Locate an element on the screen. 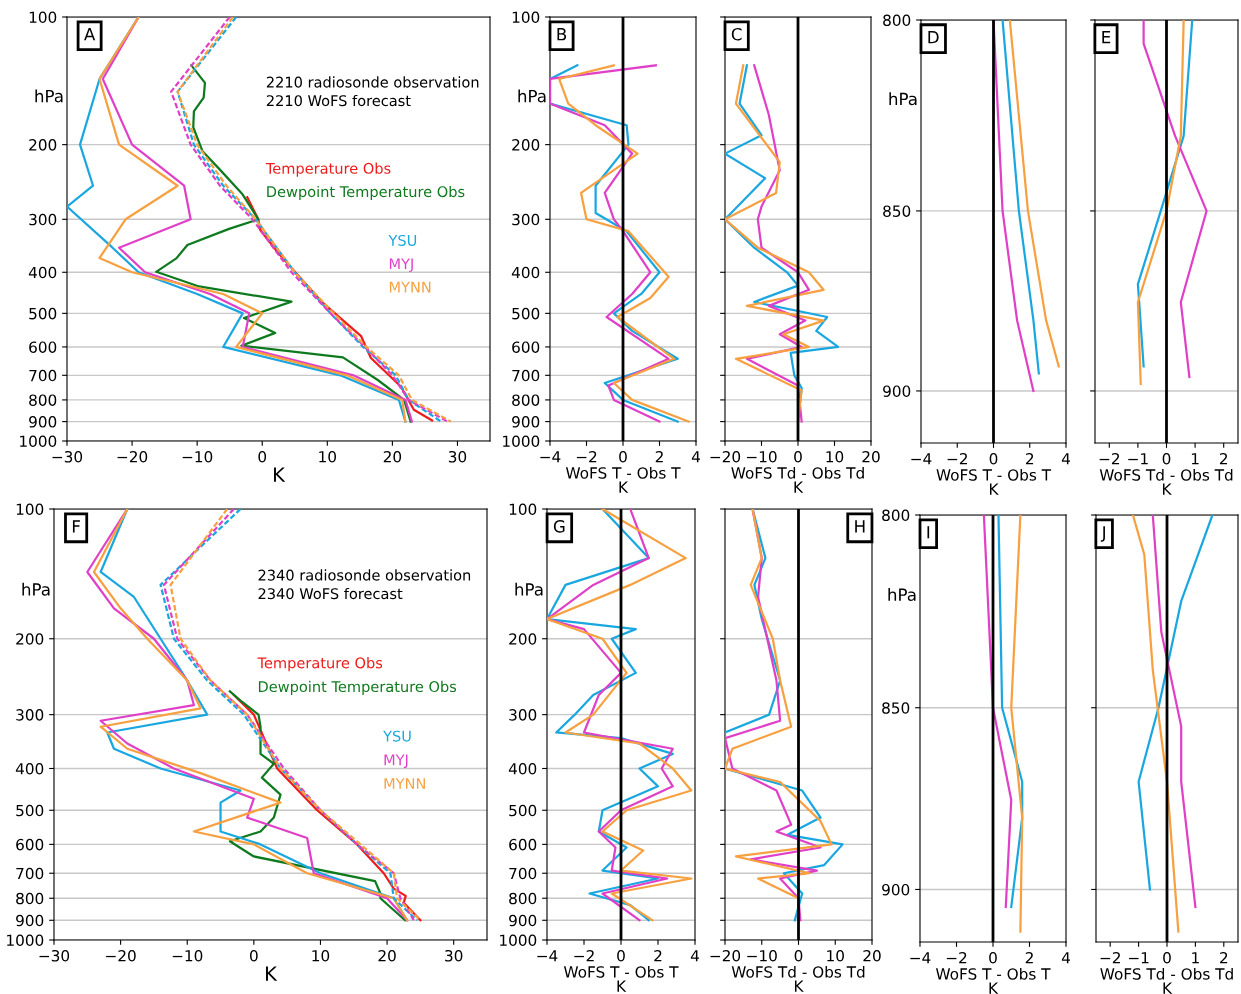 The height and width of the screenshot is (994, 1241). x-tick-label: 30 is located at coordinates (454, 955).